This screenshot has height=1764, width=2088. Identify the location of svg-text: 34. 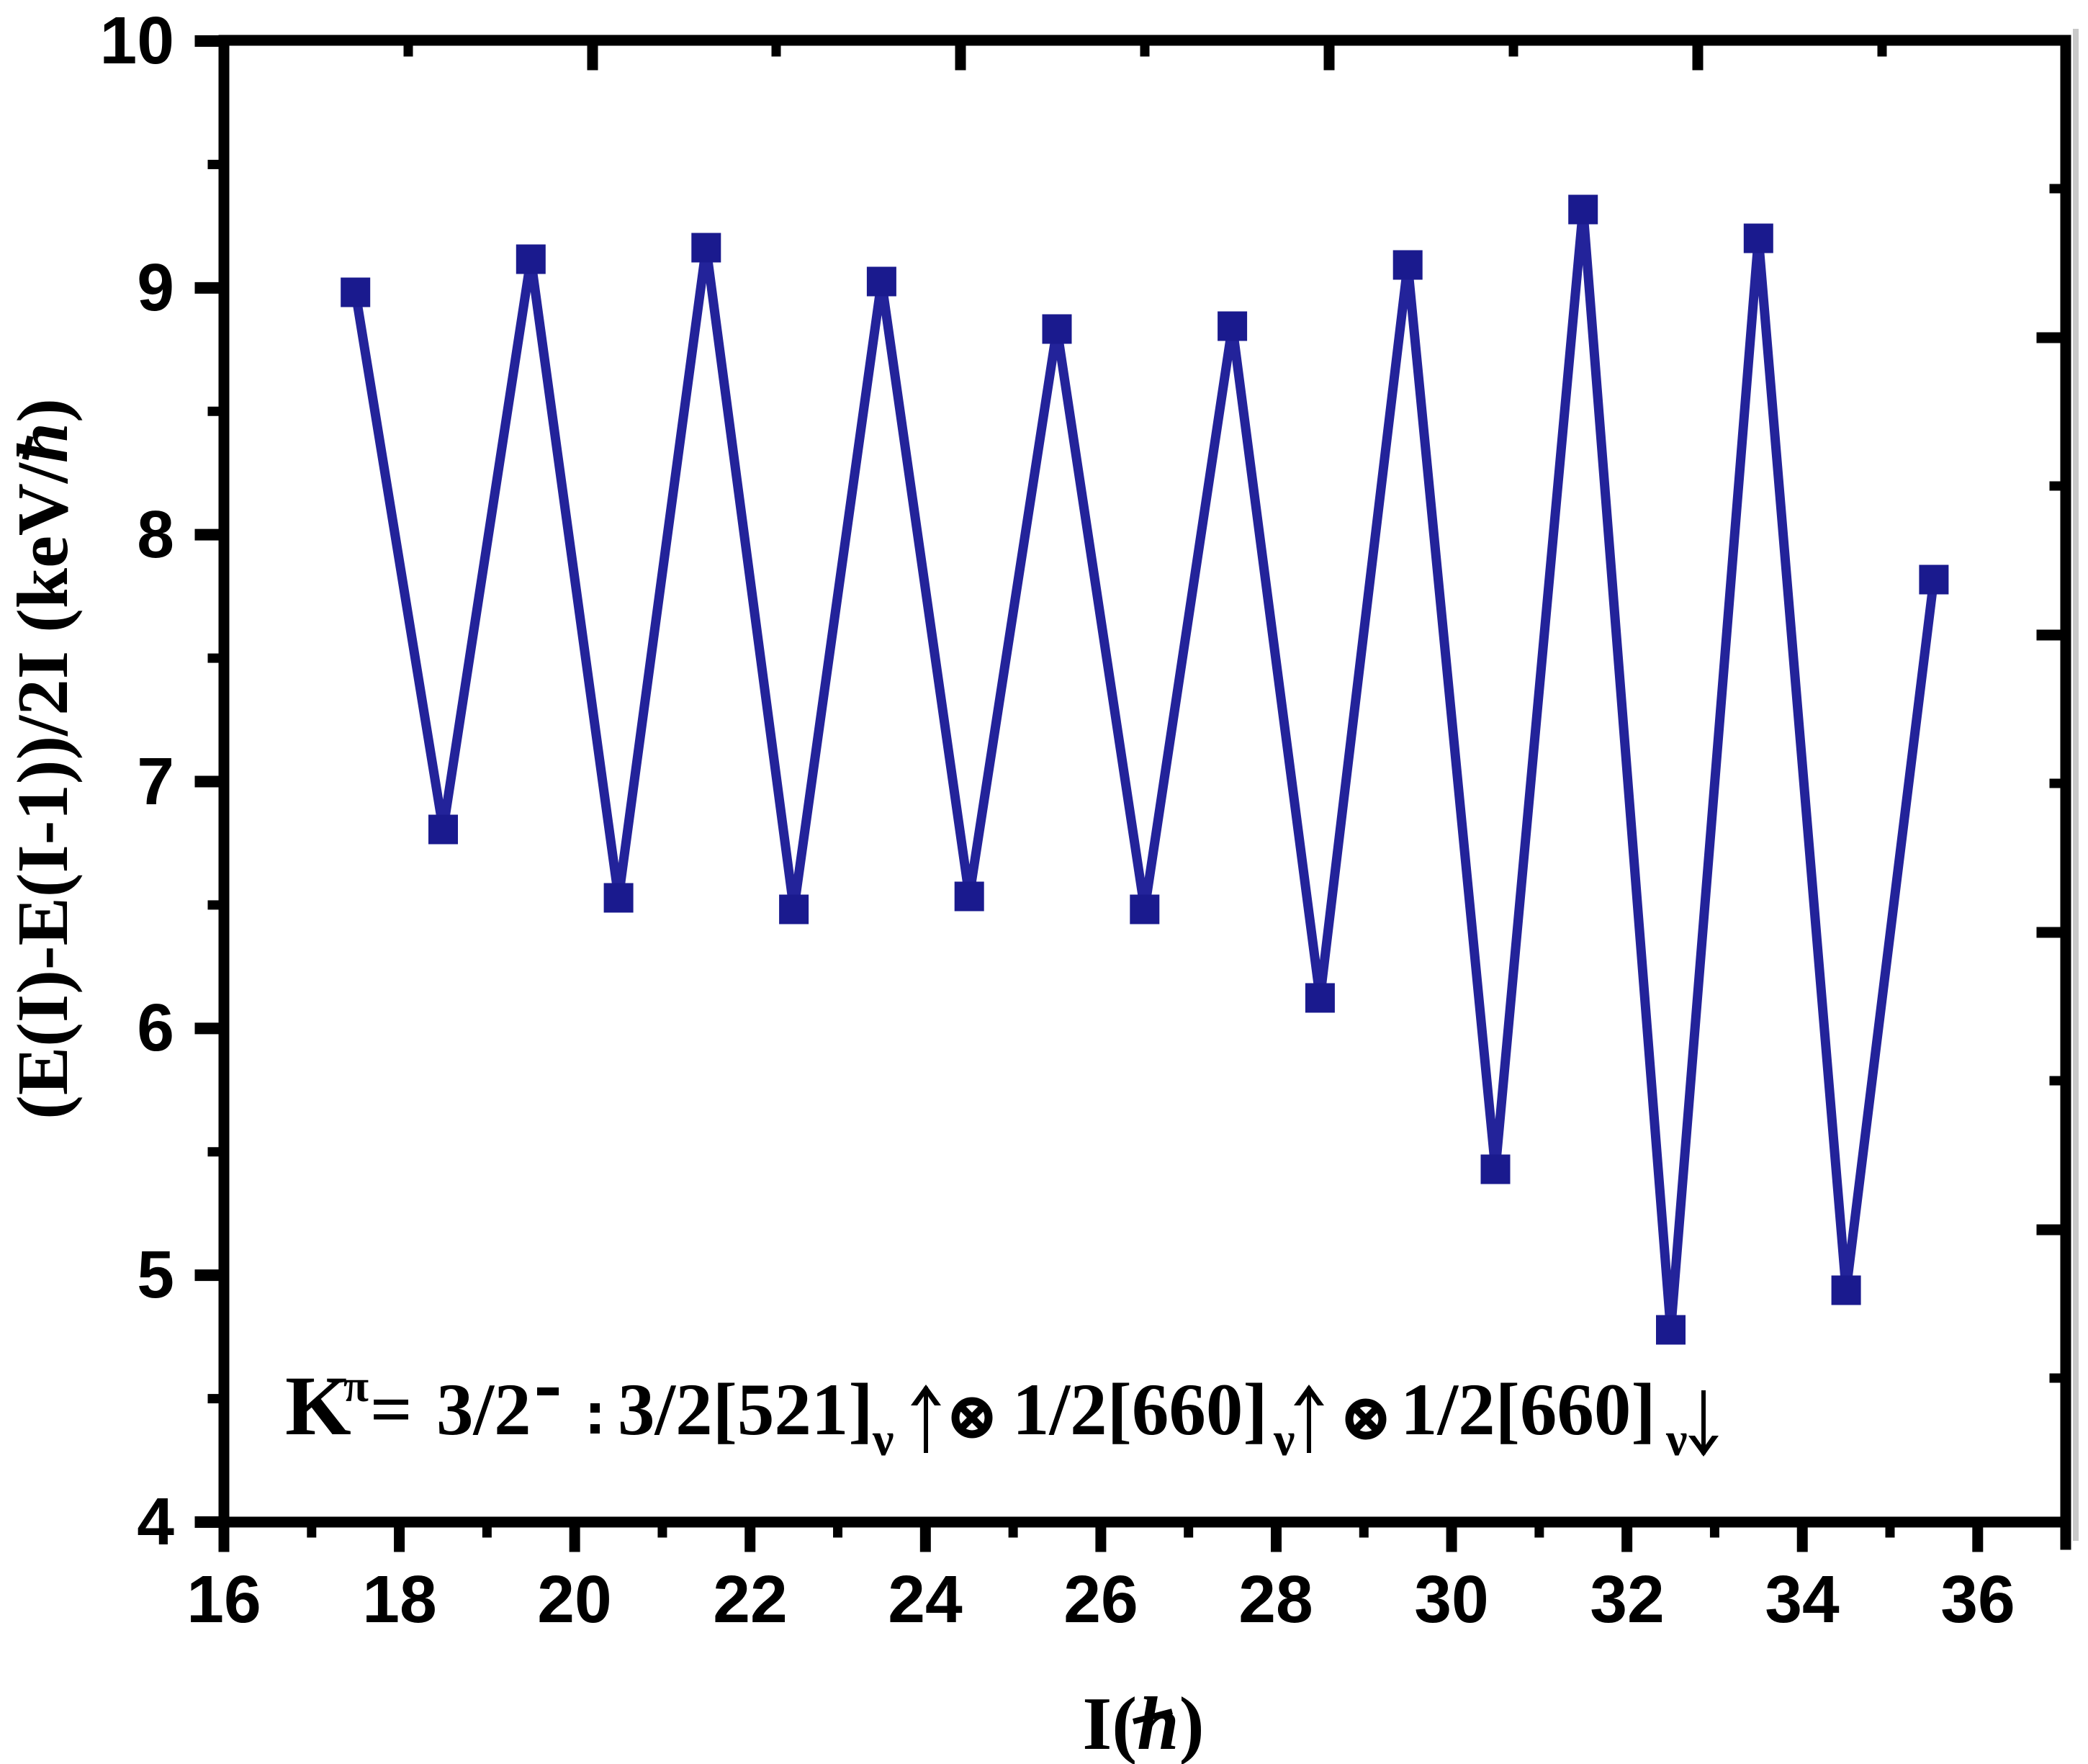
(1802, 1599).